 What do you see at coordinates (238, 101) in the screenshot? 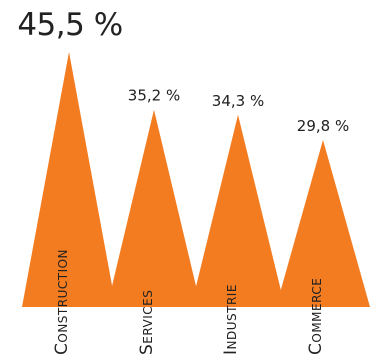
I see `value-label-industrie: 34,3 %` at bounding box center [238, 101].